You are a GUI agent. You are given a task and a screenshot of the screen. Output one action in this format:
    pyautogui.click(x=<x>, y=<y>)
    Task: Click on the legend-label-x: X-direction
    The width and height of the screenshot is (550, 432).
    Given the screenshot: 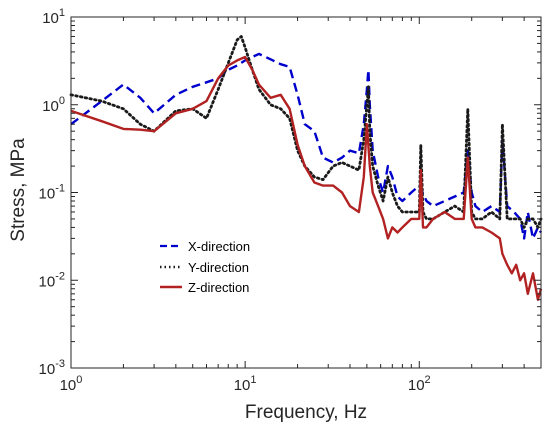 What is the action you would take?
    pyautogui.click(x=219, y=246)
    